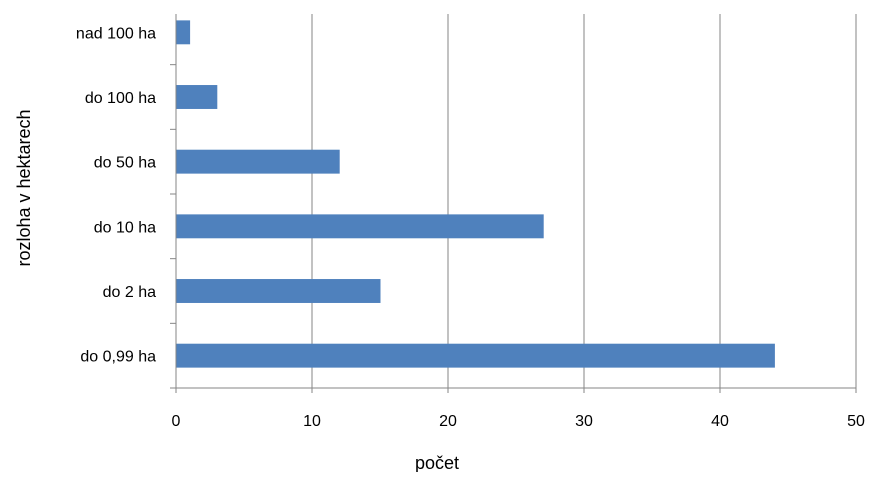 The height and width of the screenshot is (477, 869). What do you see at coordinates (584, 421) in the screenshot?
I see `x-tick-label: 30` at bounding box center [584, 421].